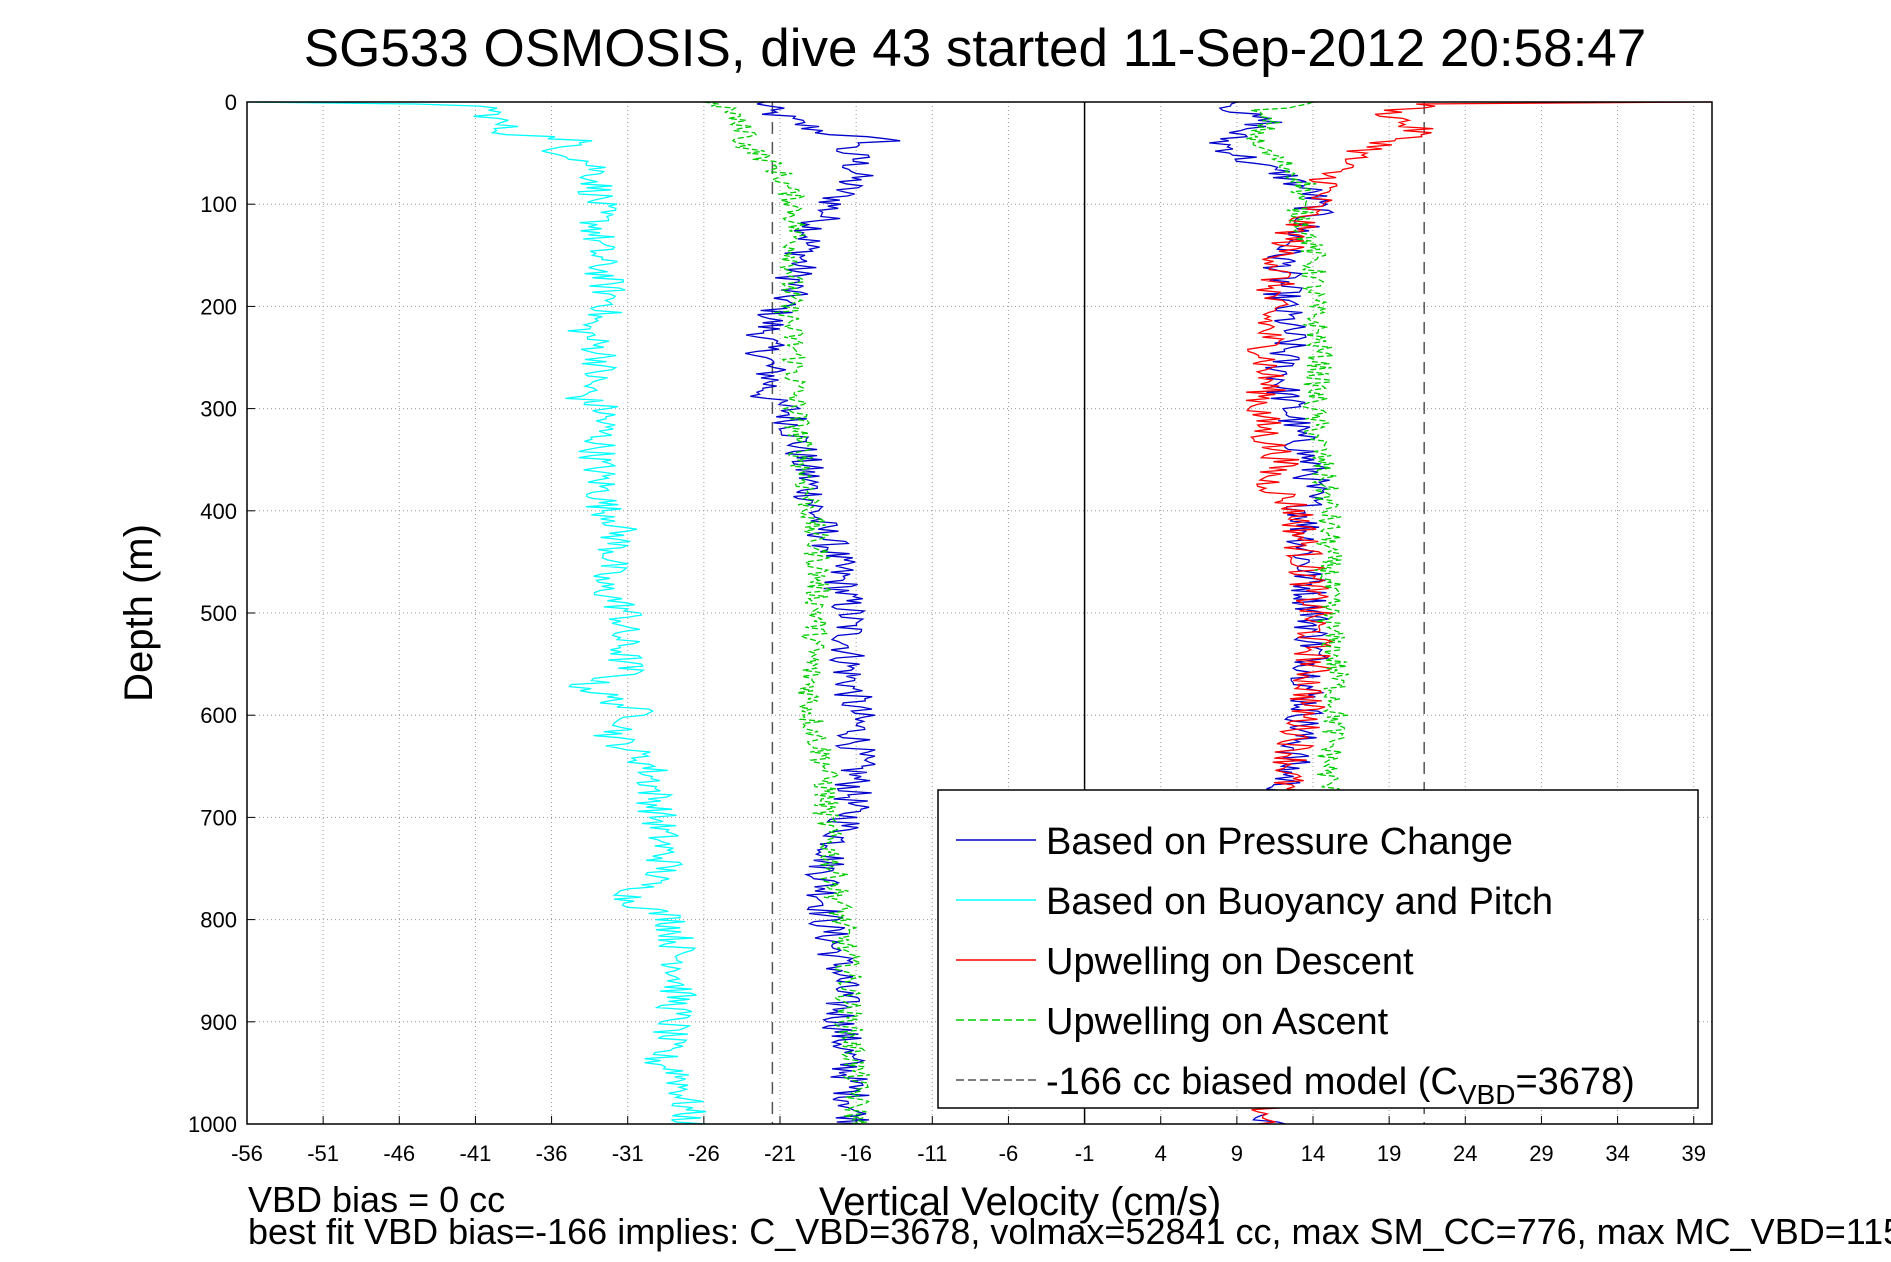 This screenshot has height=1262, width=1891. Describe the element at coordinates (212, 1124) in the screenshot. I see `y-tick-label: 1000` at that location.